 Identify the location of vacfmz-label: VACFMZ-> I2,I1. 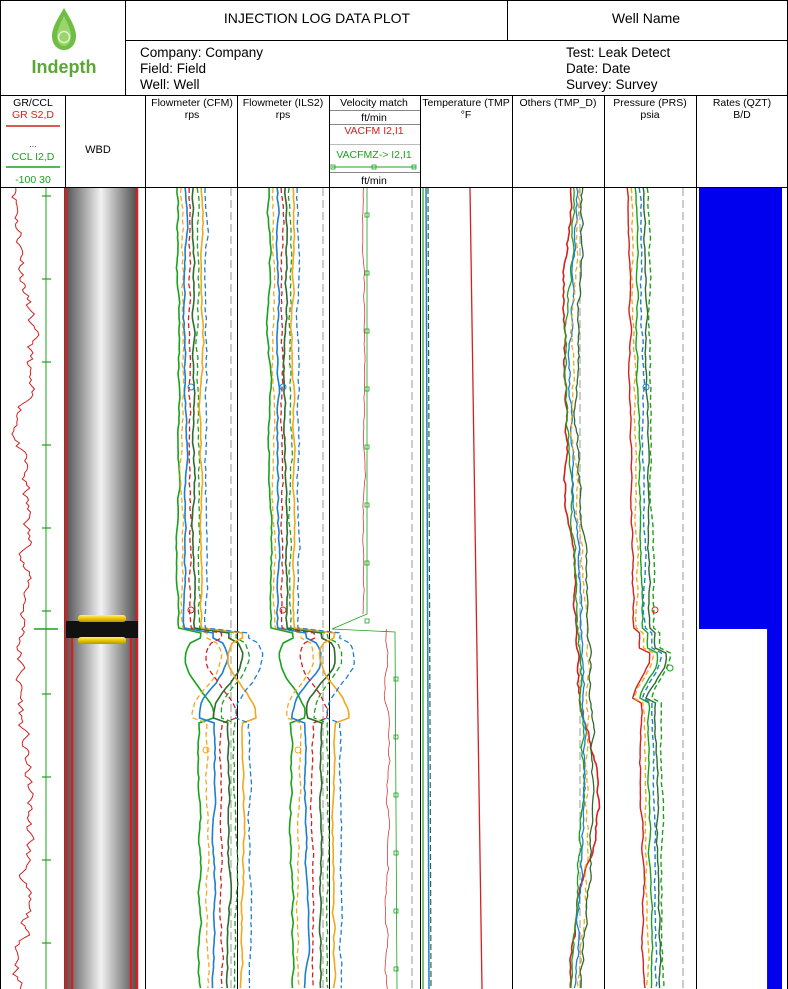
(374, 155).